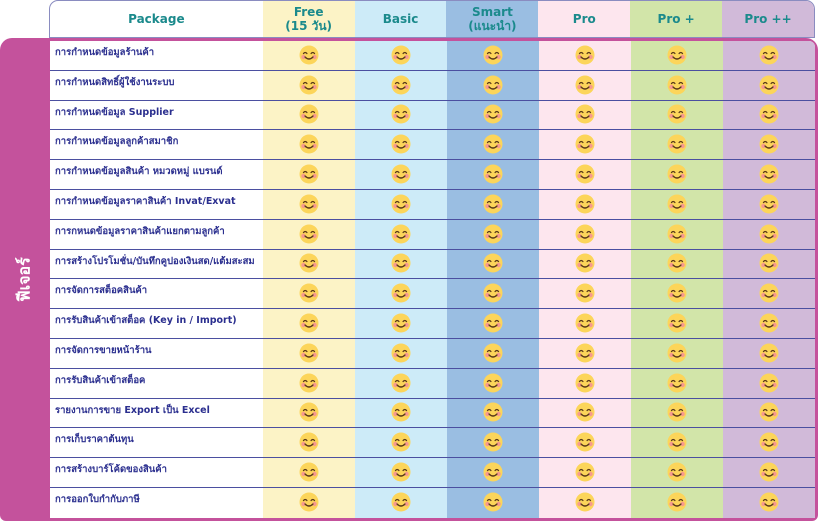 This screenshot has height=521, width=818. Describe the element at coordinates (114, 112) in the screenshot. I see `feature-label: การกำหนดข้อมูล Supplier` at that location.